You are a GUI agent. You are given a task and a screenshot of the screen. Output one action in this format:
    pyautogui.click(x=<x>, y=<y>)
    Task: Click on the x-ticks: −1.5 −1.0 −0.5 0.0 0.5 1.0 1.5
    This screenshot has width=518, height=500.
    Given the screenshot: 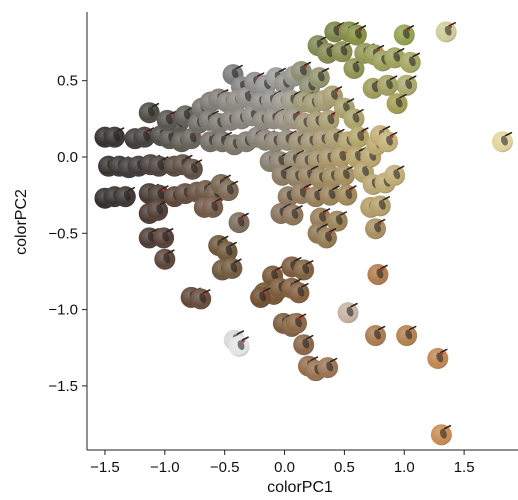 What is the action you would take?
    pyautogui.click(x=282, y=463)
    